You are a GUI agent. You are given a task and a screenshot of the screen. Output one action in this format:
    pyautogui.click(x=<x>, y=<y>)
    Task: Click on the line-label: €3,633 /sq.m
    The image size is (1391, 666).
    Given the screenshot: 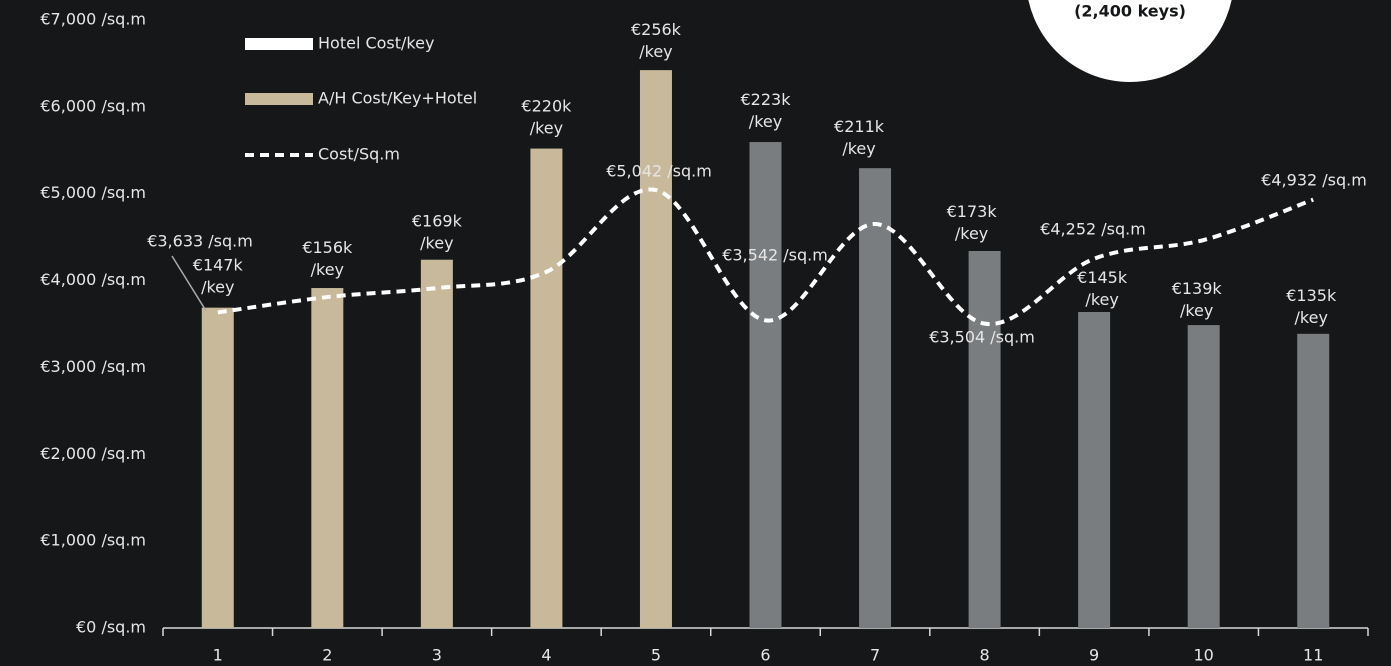 What is the action you would take?
    pyautogui.click(x=200, y=241)
    